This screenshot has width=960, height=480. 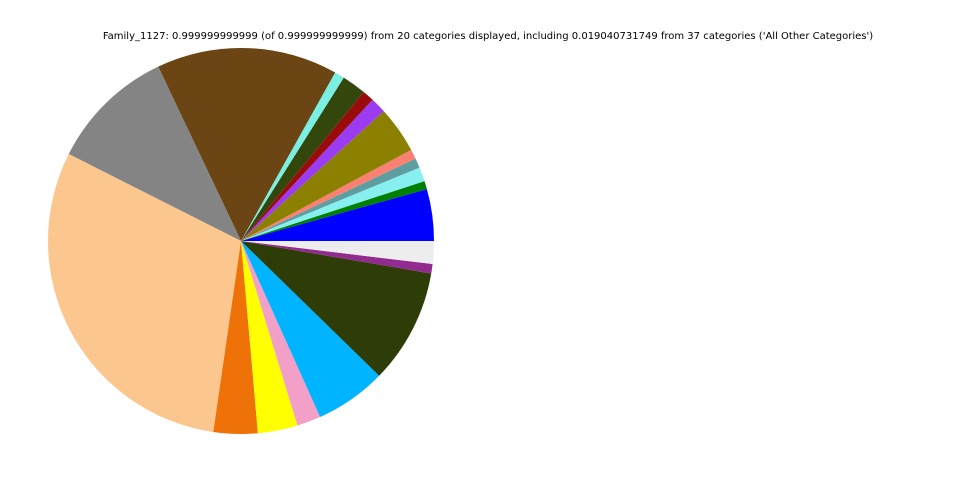 I want to click on pie-slice-20-all-other-categories, so click(x=337, y=253).